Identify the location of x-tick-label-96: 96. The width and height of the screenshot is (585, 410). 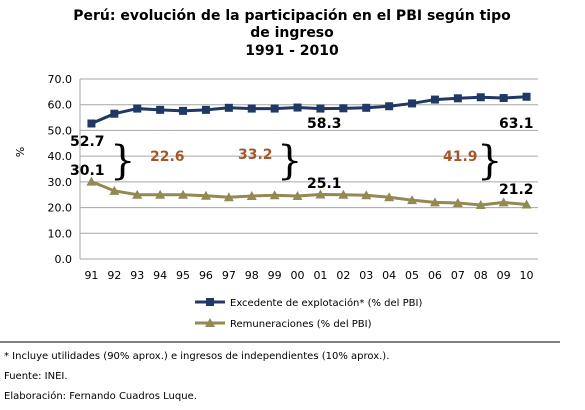
(206, 275).